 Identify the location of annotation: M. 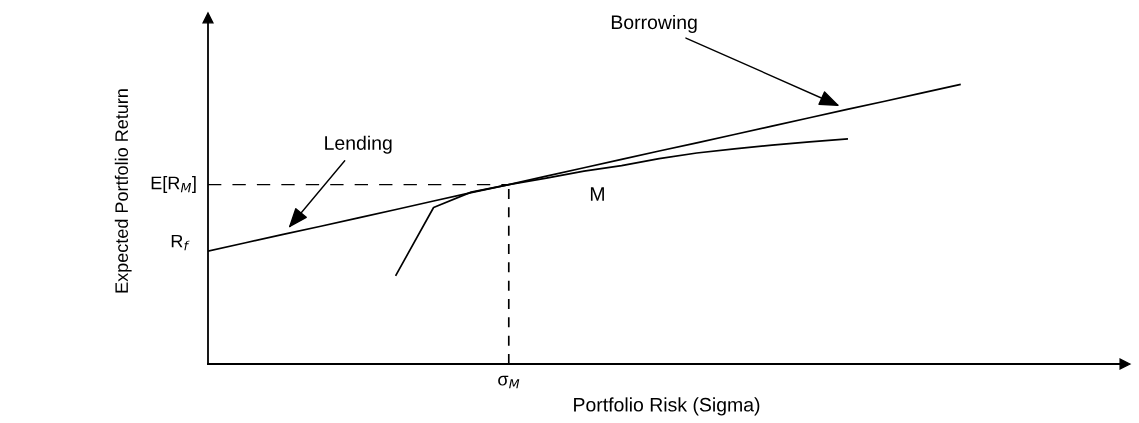
(597, 194).